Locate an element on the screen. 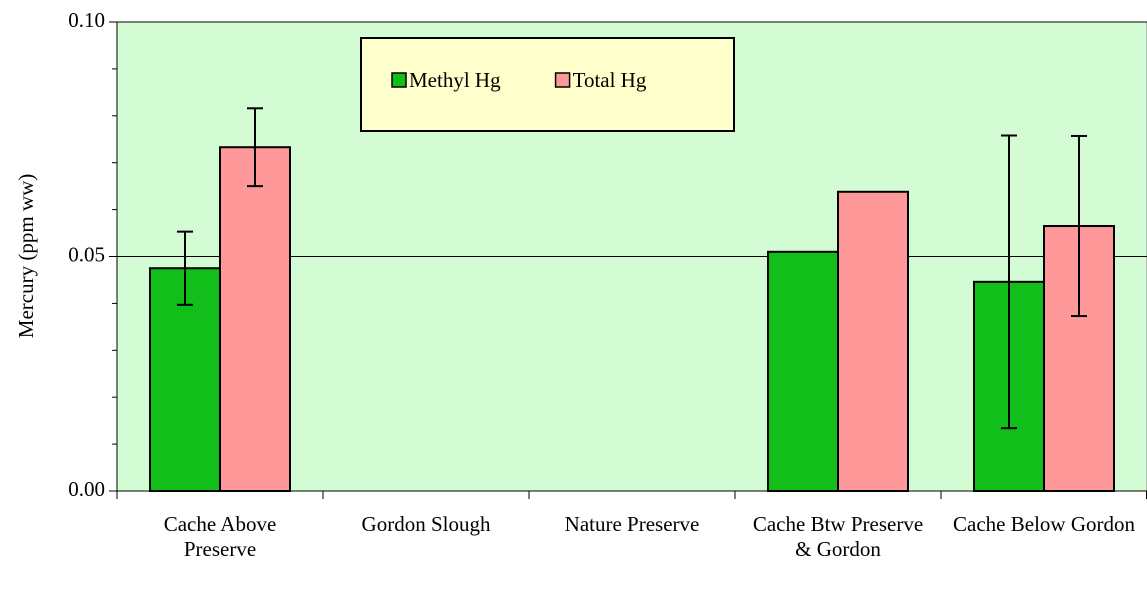 The image size is (1147, 604). legend-label: Methyl Hg is located at coordinates (455, 80).